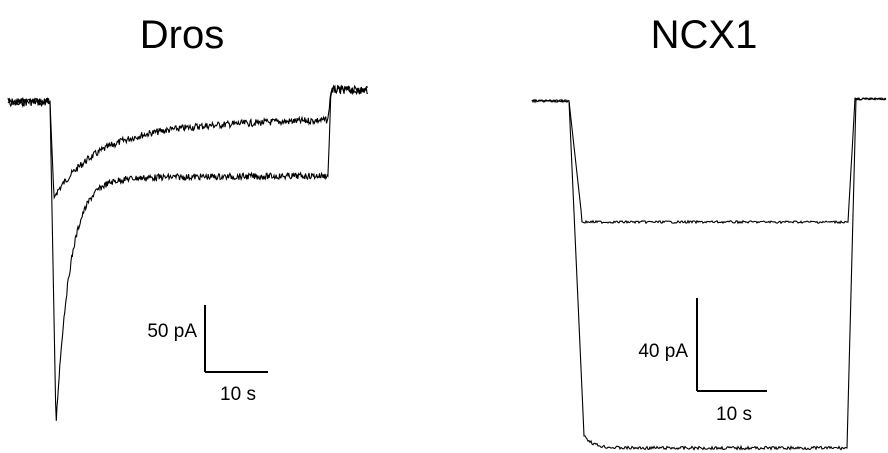 The width and height of the screenshot is (888, 453). I want to click on scale-bar-dros: 50 pA 10 s, so click(207, 355).